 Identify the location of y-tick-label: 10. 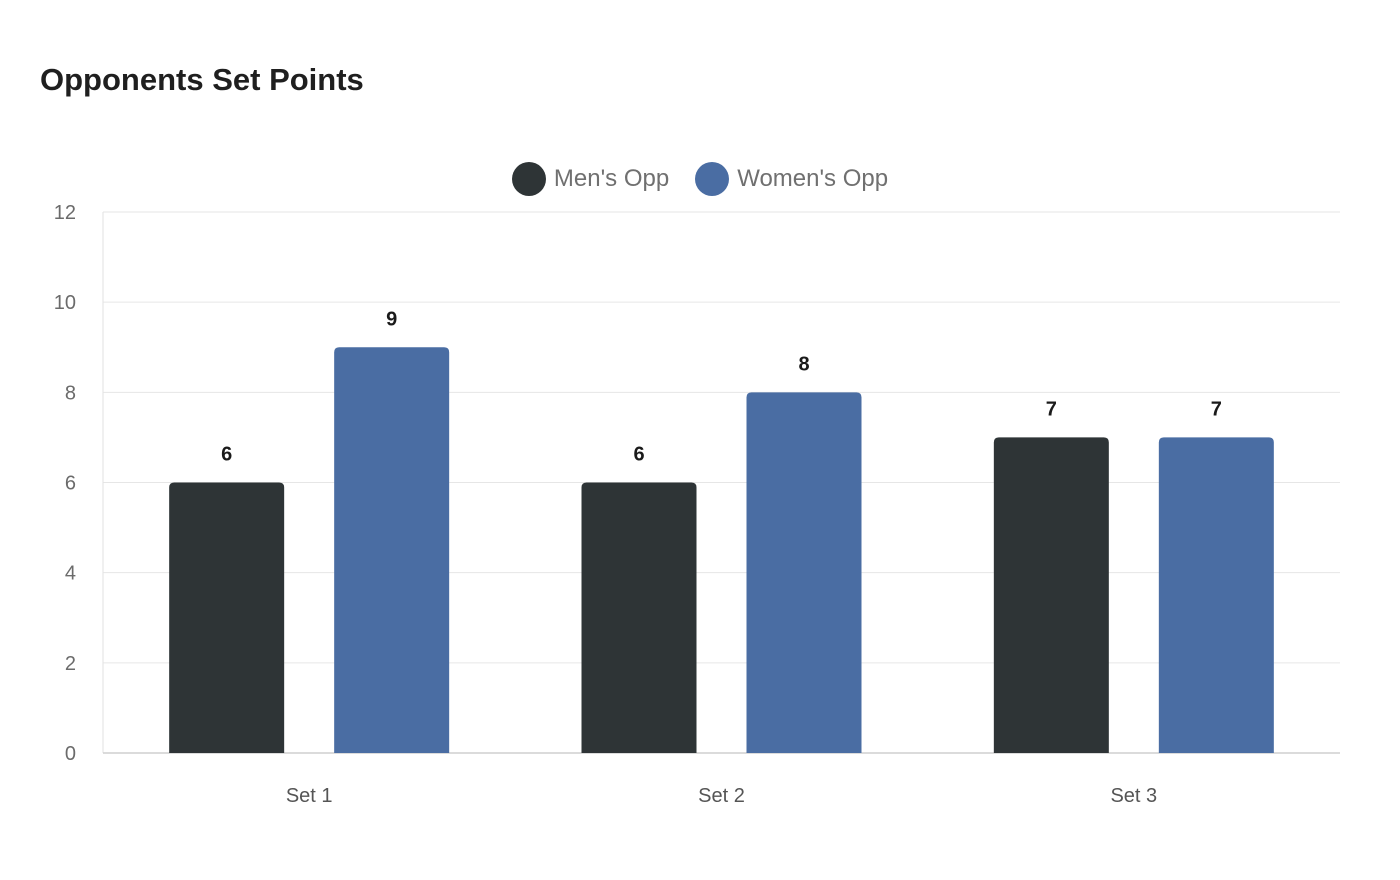
(65, 303).